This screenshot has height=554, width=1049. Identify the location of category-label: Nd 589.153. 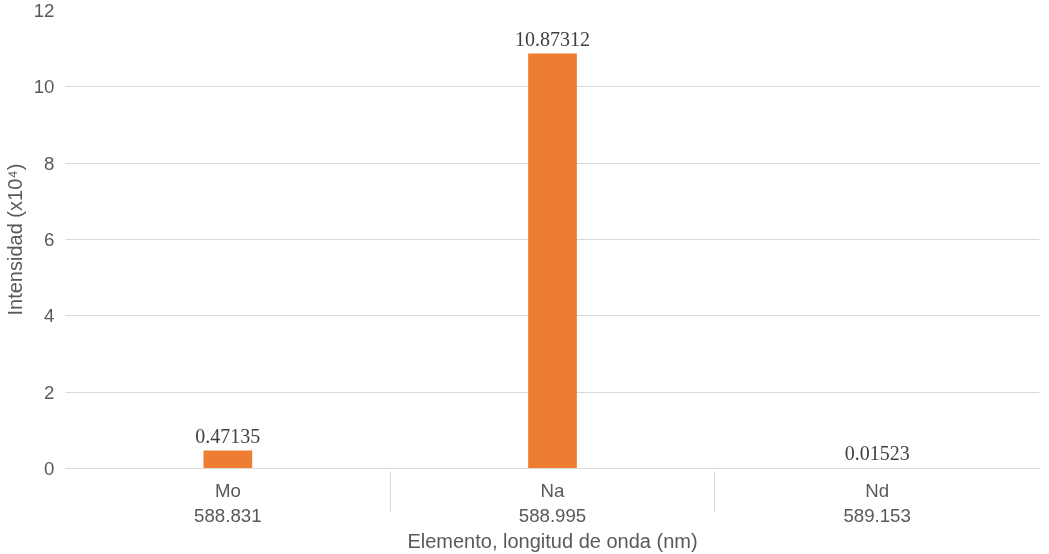
(877, 502).